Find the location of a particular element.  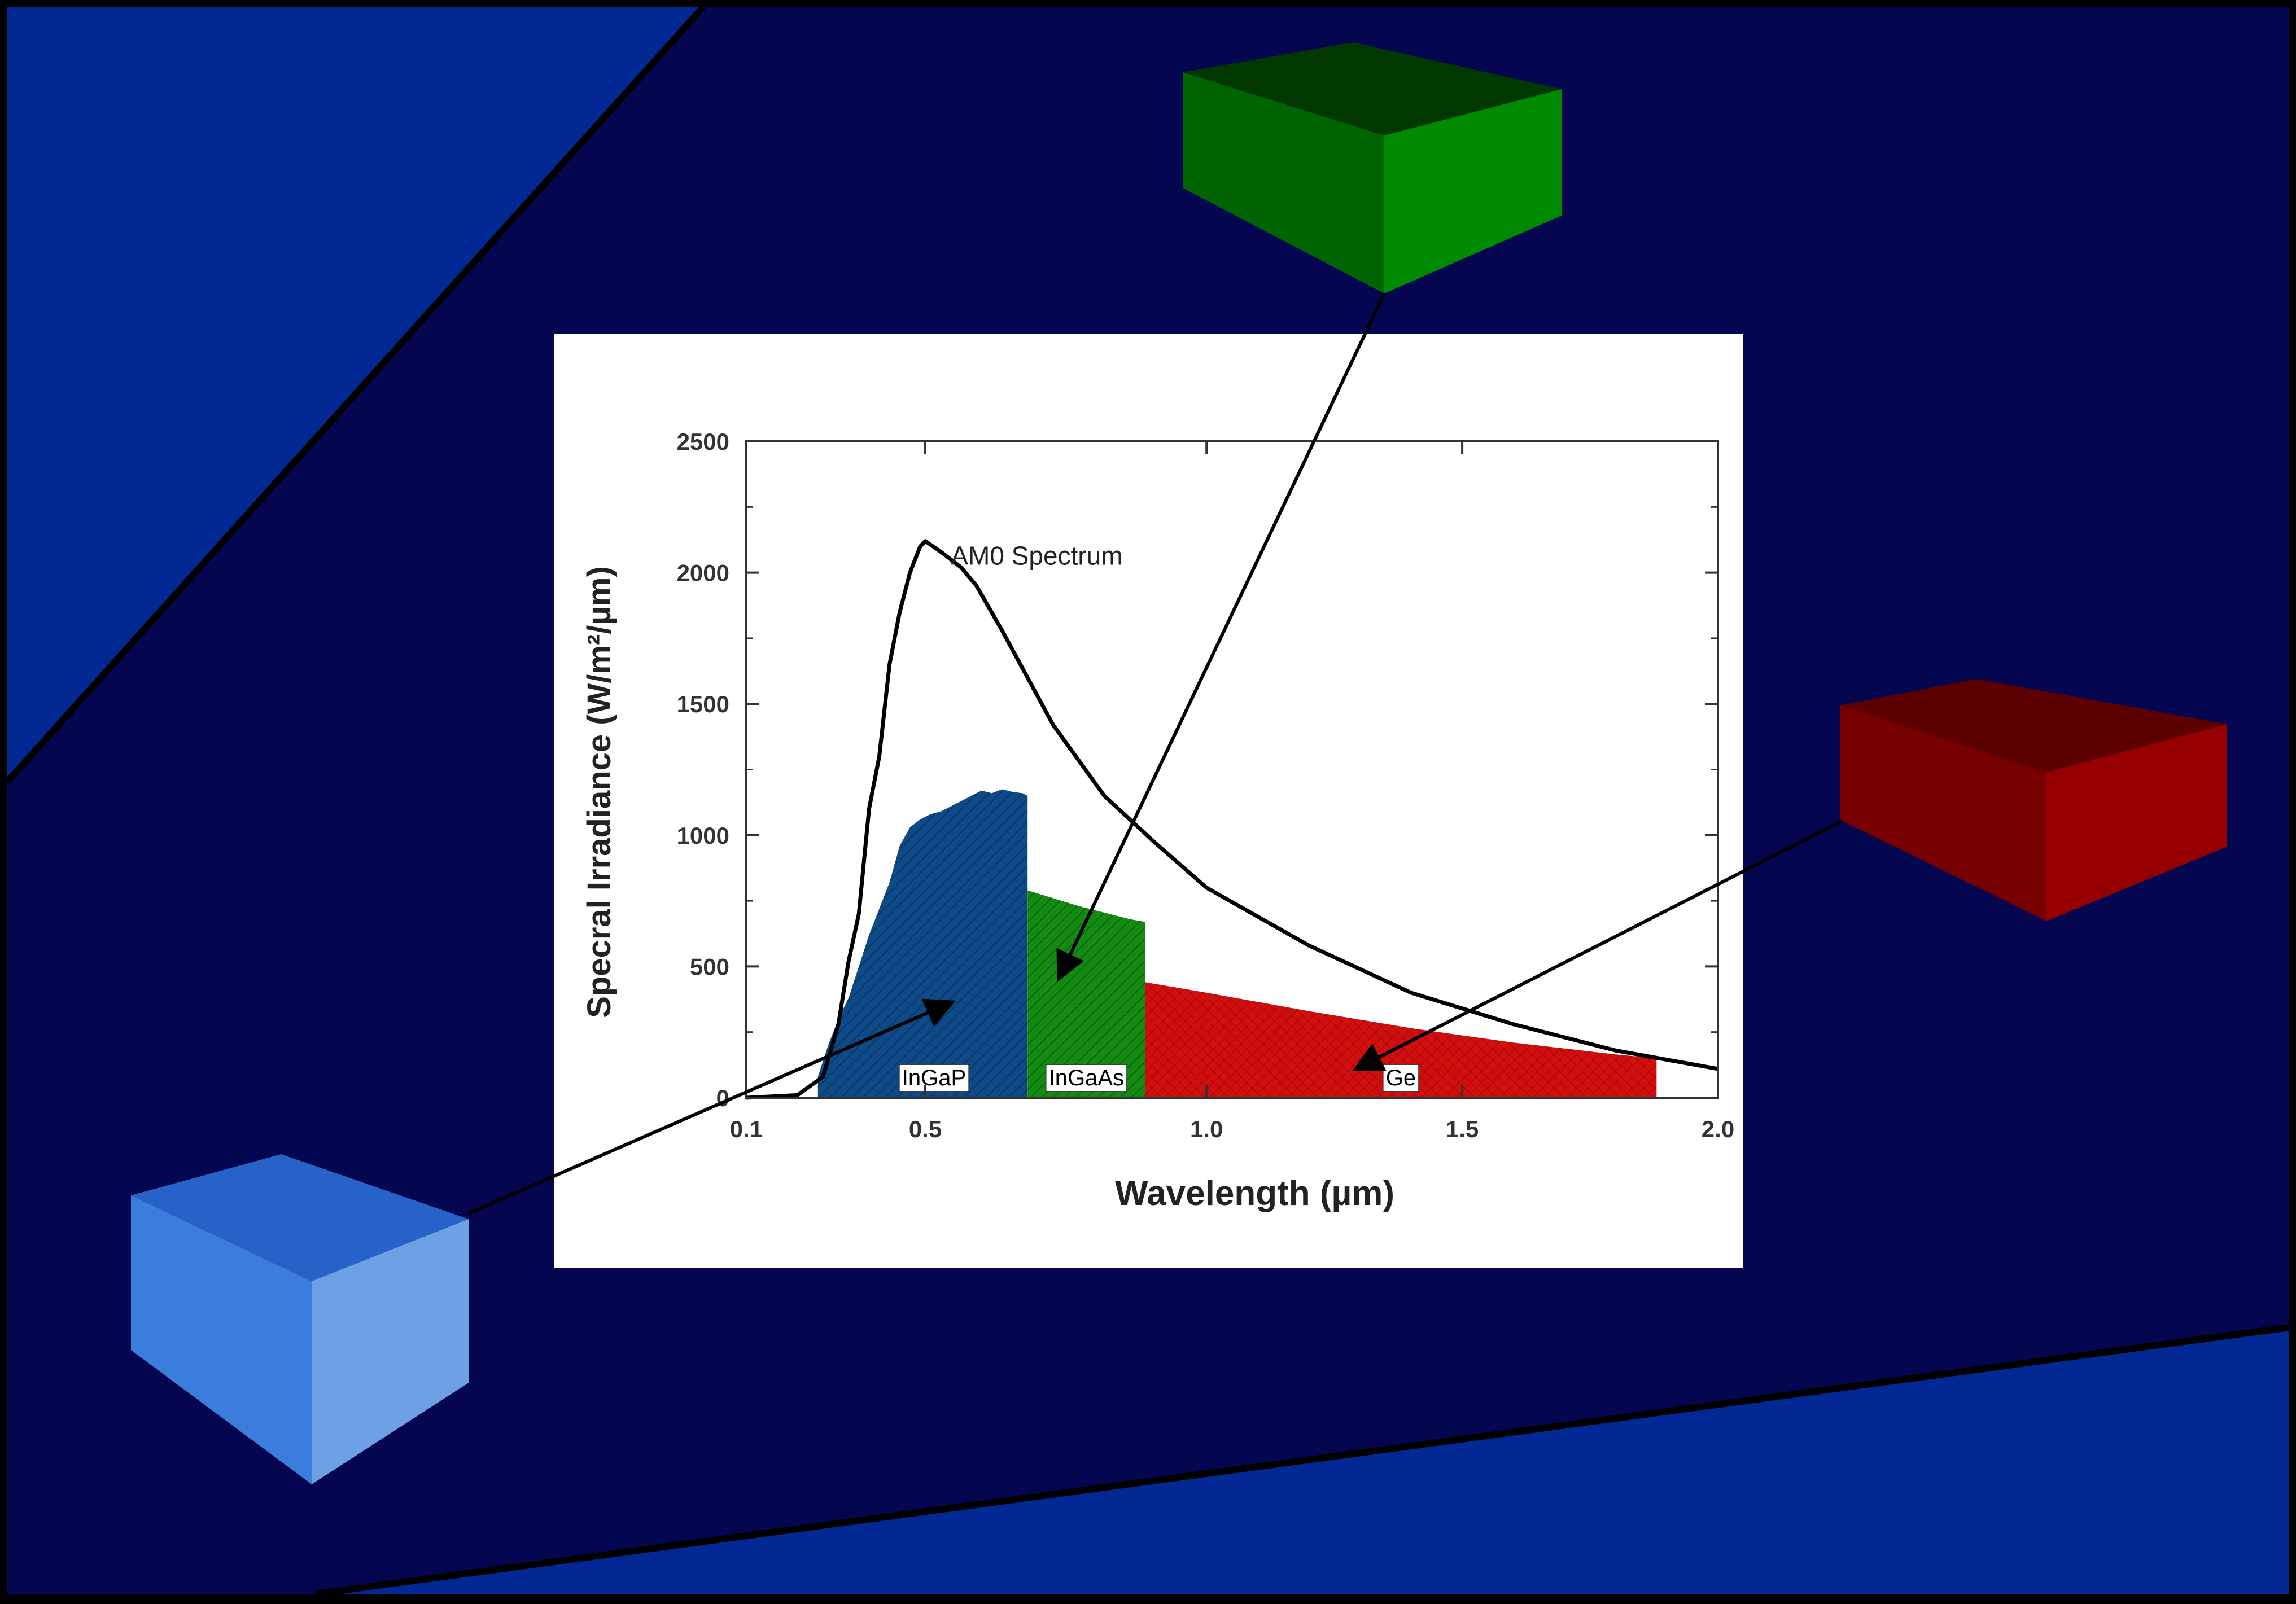

band-label-ingaas: InGaAs is located at coordinates (1086, 1078).